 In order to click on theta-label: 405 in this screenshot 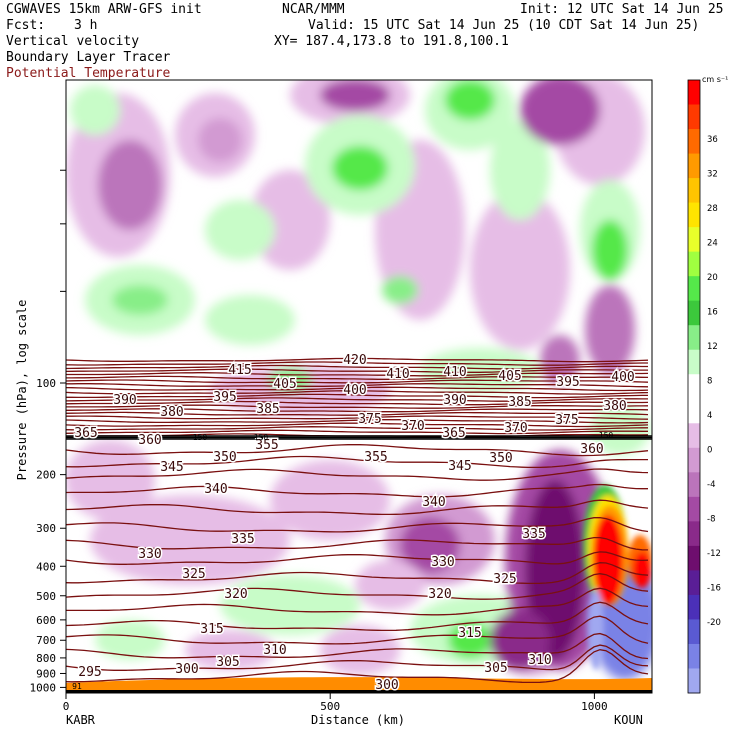, I will do `click(284, 384)`.